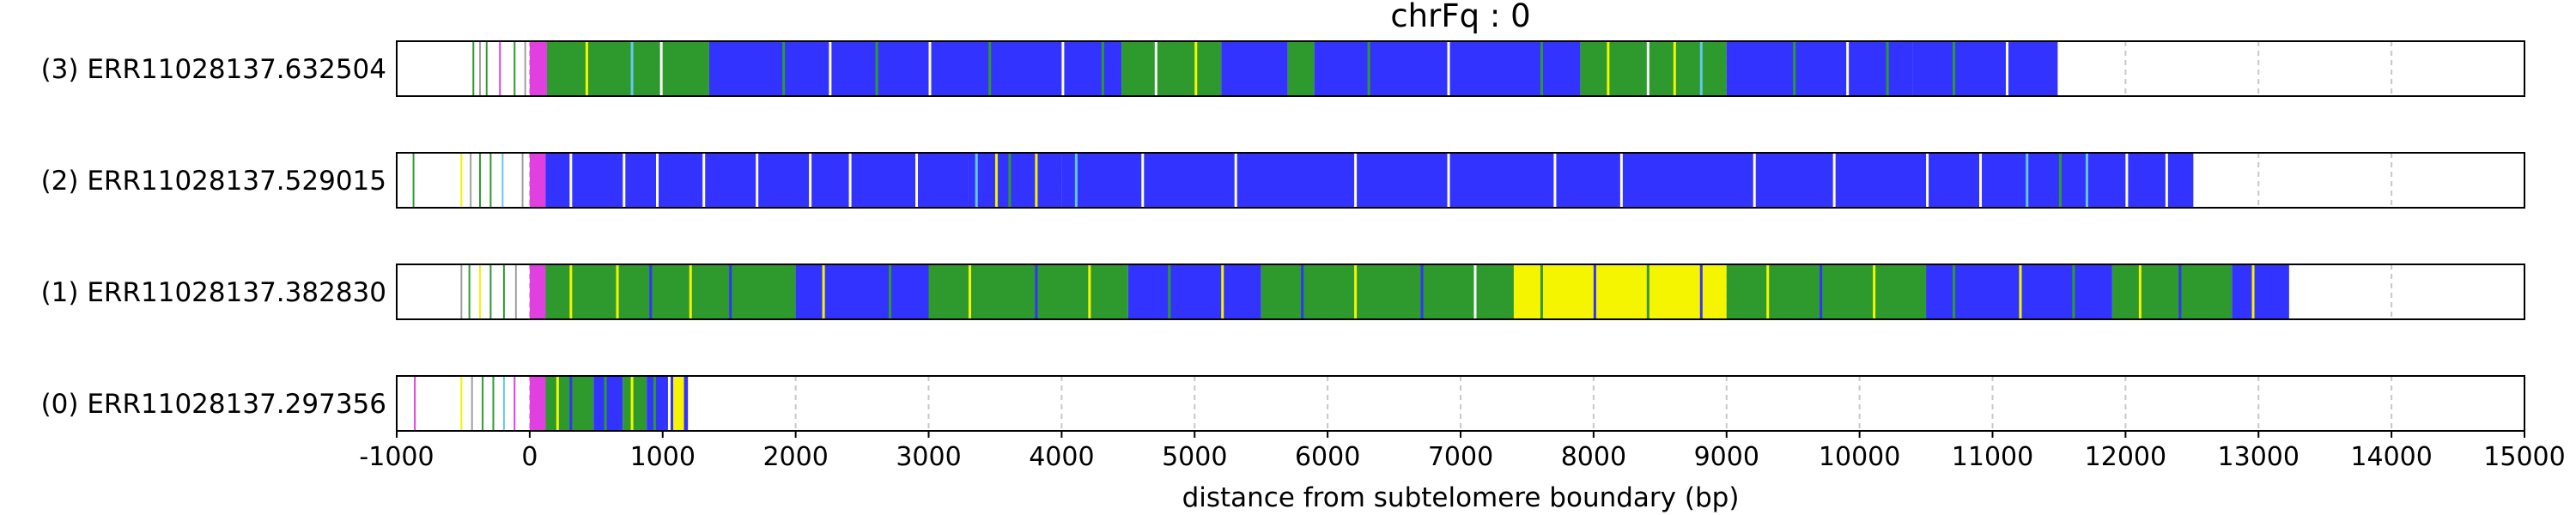 The width and height of the screenshot is (2576, 515). Describe the element at coordinates (1327, 457) in the screenshot. I see `x-tick-label: 6000` at that location.